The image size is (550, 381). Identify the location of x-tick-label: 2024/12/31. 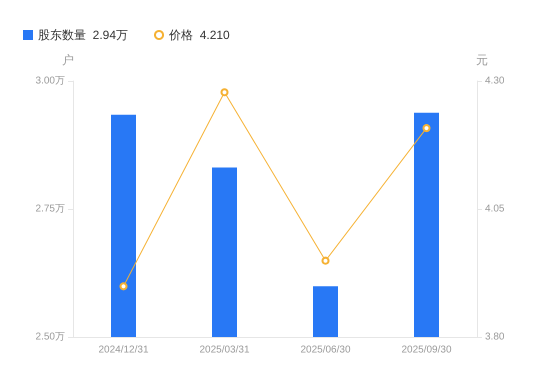
(123, 350).